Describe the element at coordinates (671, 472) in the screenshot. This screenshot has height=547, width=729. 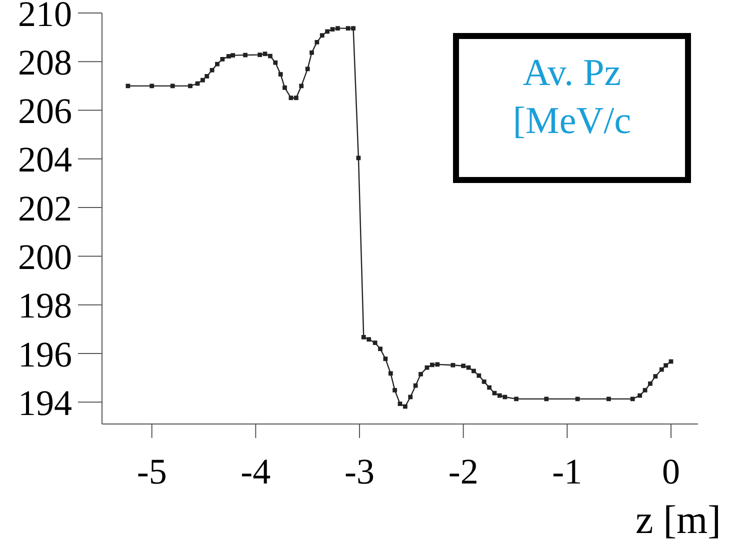
I see `x-tick-label: 0` at that location.